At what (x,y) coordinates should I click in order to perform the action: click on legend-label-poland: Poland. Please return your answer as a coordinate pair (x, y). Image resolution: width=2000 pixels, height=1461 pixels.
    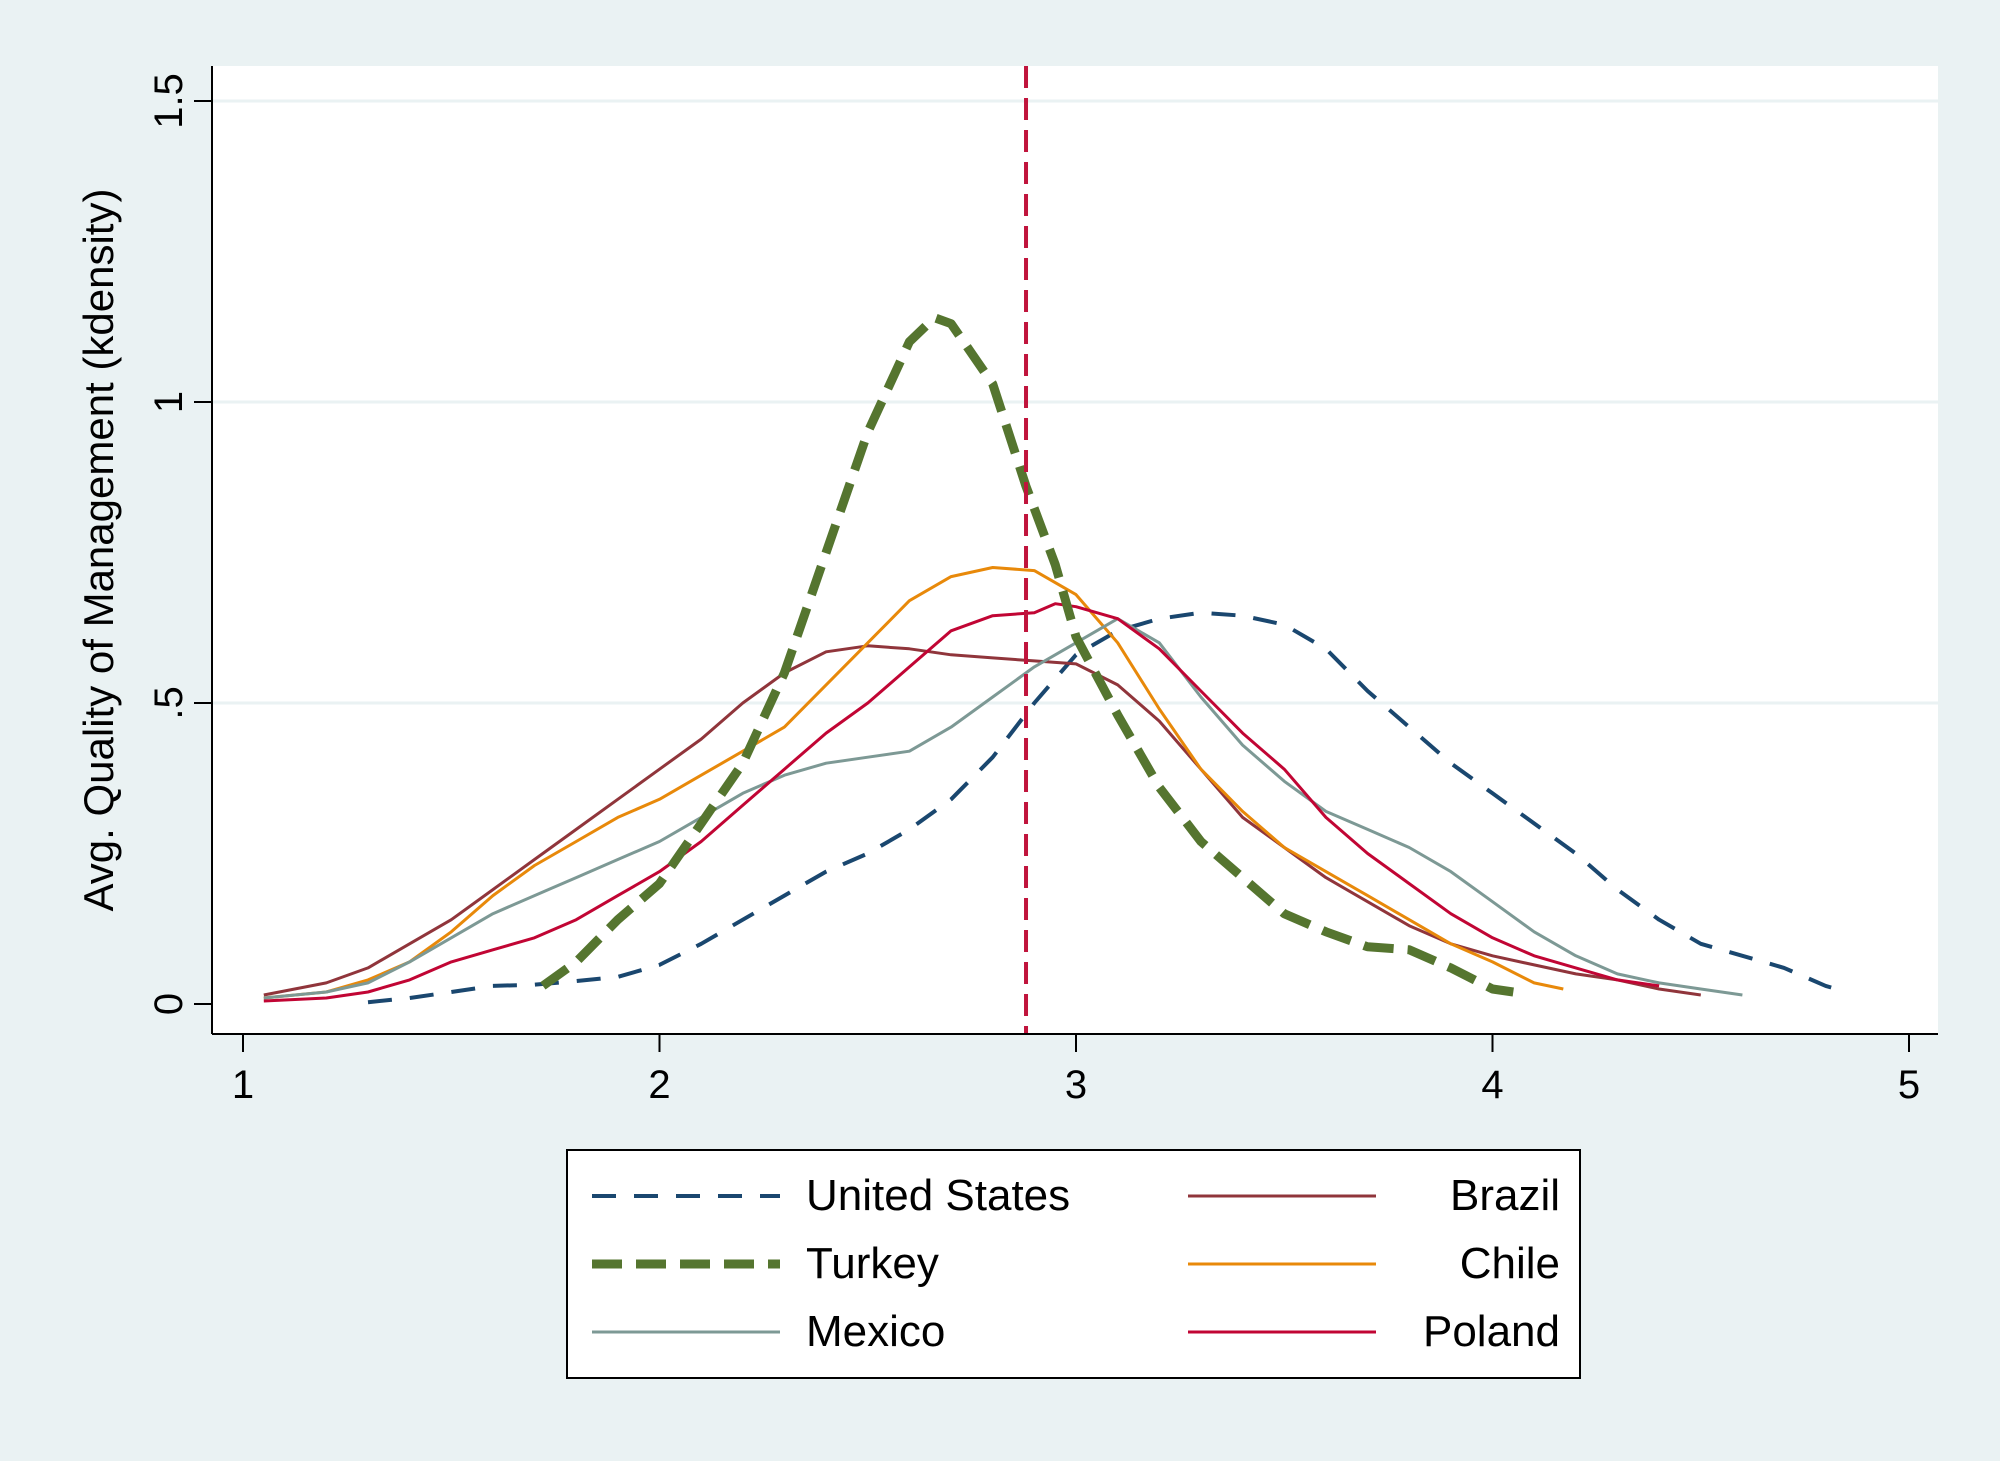
    Looking at the image, I should click on (1491, 1331).